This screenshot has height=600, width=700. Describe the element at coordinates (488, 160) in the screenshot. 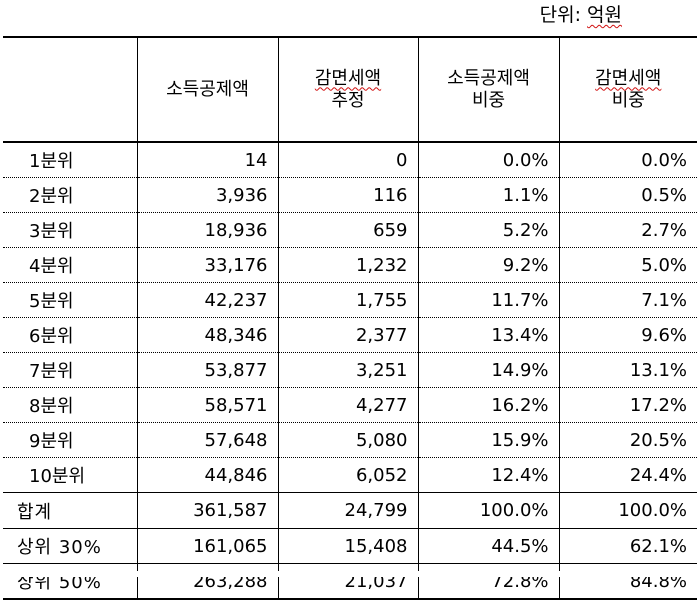

I see `deduction-share-cell: 0.0%` at that location.